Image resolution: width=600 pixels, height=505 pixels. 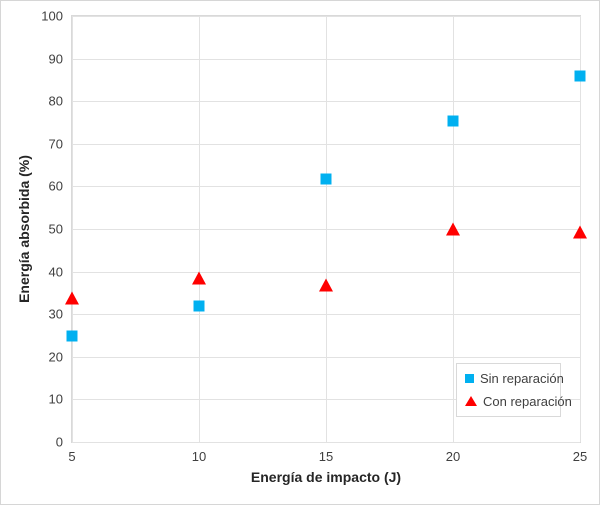 I want to click on x-axis-title: Energía de impacto (J), so click(x=326, y=477).